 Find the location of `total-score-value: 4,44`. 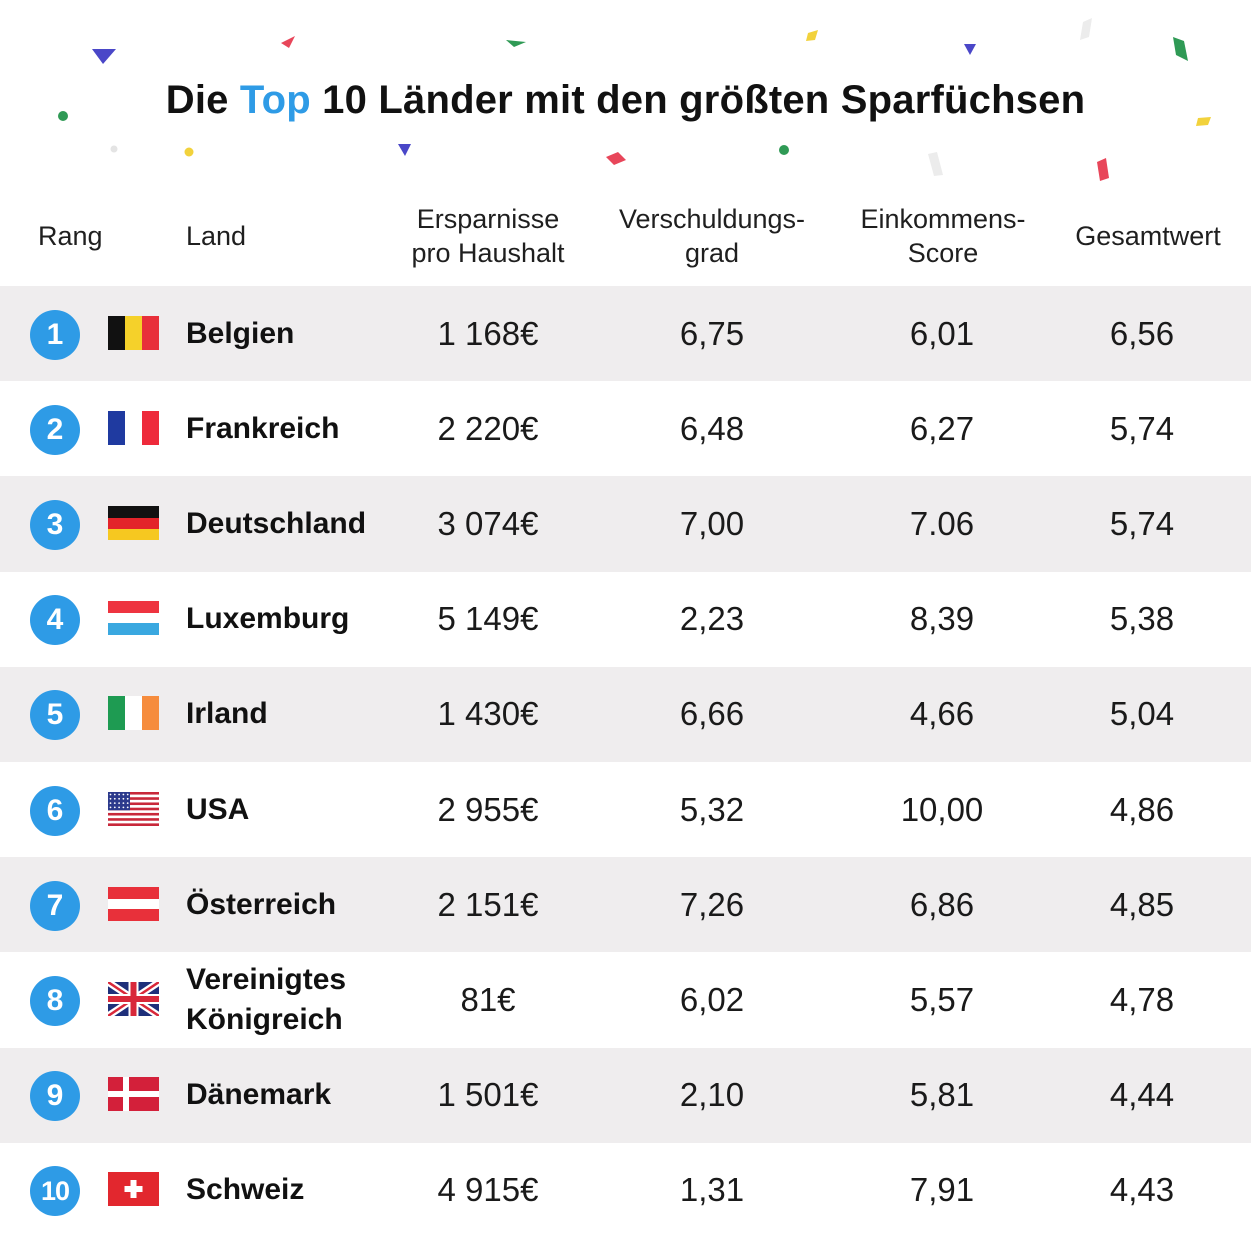

total-score-value: 4,44 is located at coordinates (1142, 1095).